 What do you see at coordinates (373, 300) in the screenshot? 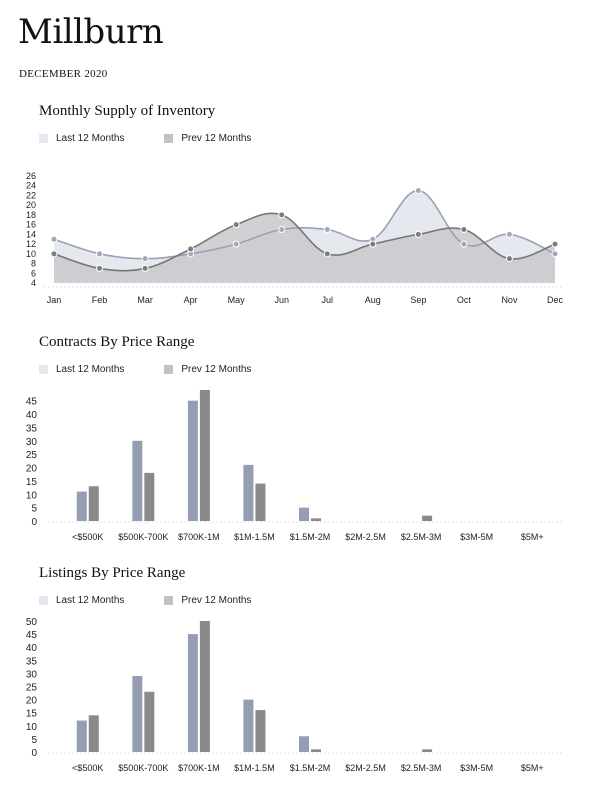
I see `x-tick-label: Aug` at bounding box center [373, 300].